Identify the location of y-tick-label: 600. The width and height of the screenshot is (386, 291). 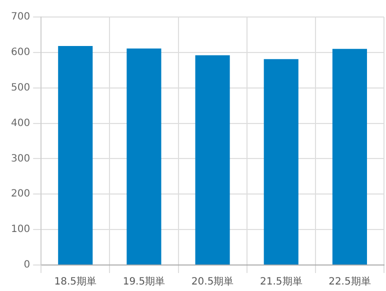
(20, 52).